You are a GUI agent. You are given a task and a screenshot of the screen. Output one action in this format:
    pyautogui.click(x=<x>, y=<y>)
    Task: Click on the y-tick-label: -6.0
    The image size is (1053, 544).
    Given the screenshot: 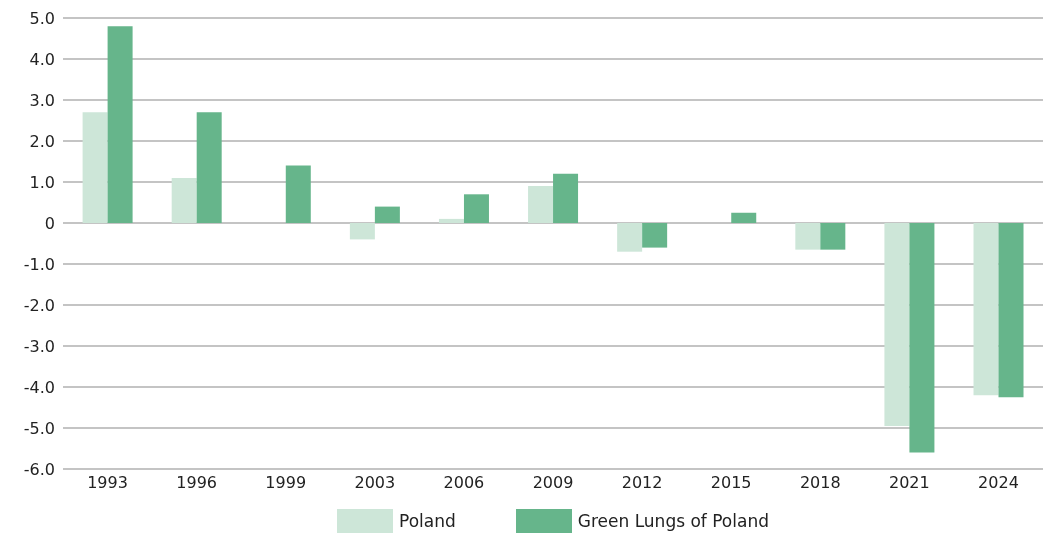 What is the action you would take?
    pyautogui.click(x=39, y=469)
    